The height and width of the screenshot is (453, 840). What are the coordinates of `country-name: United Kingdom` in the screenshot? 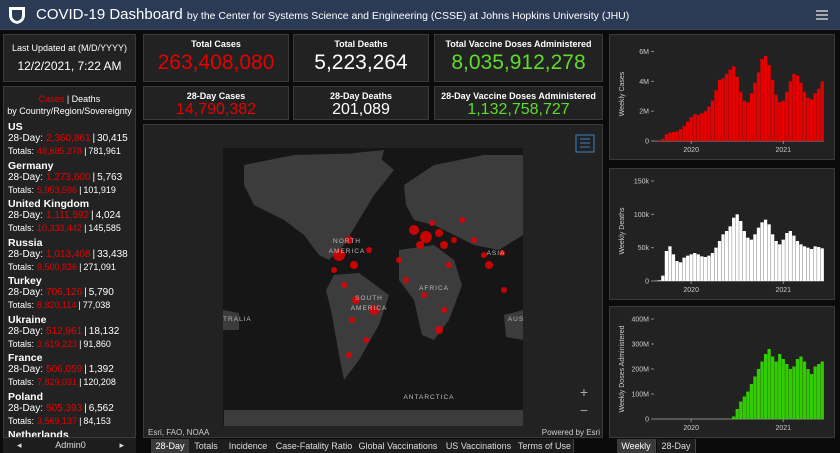 It's located at (49, 204).